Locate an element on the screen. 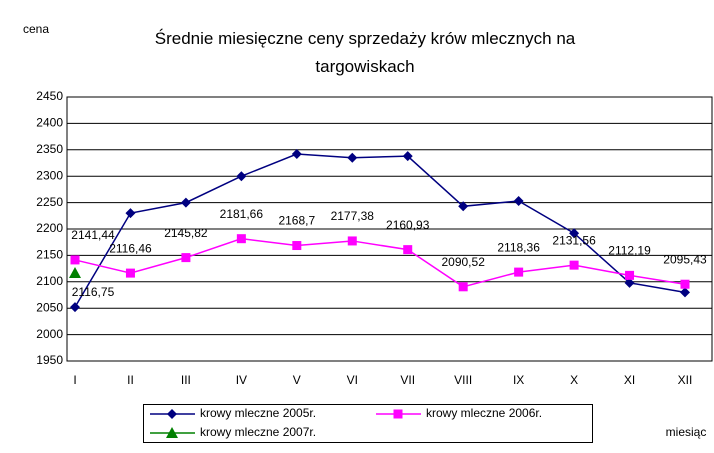  data-label: 2131,56 is located at coordinates (574, 240).